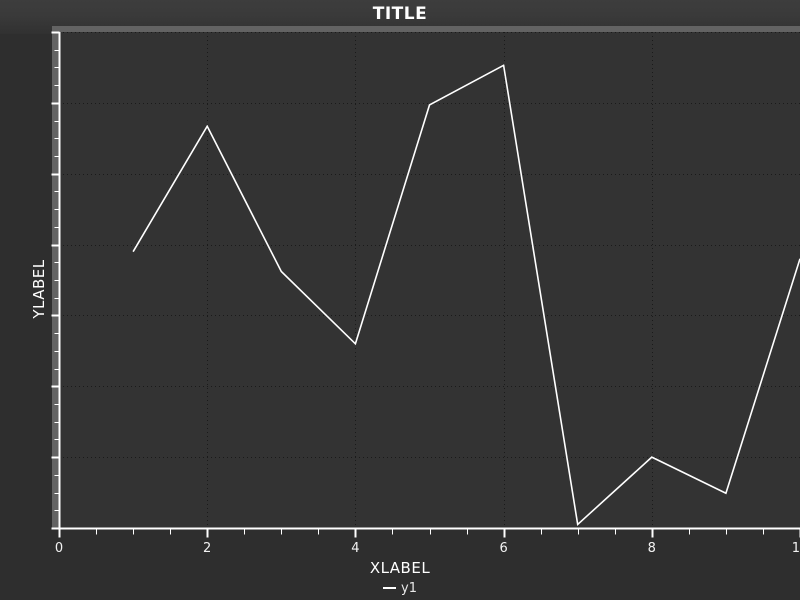 The height and width of the screenshot is (600, 800). I want to click on x-tick-label: 10, so click(795, 548).